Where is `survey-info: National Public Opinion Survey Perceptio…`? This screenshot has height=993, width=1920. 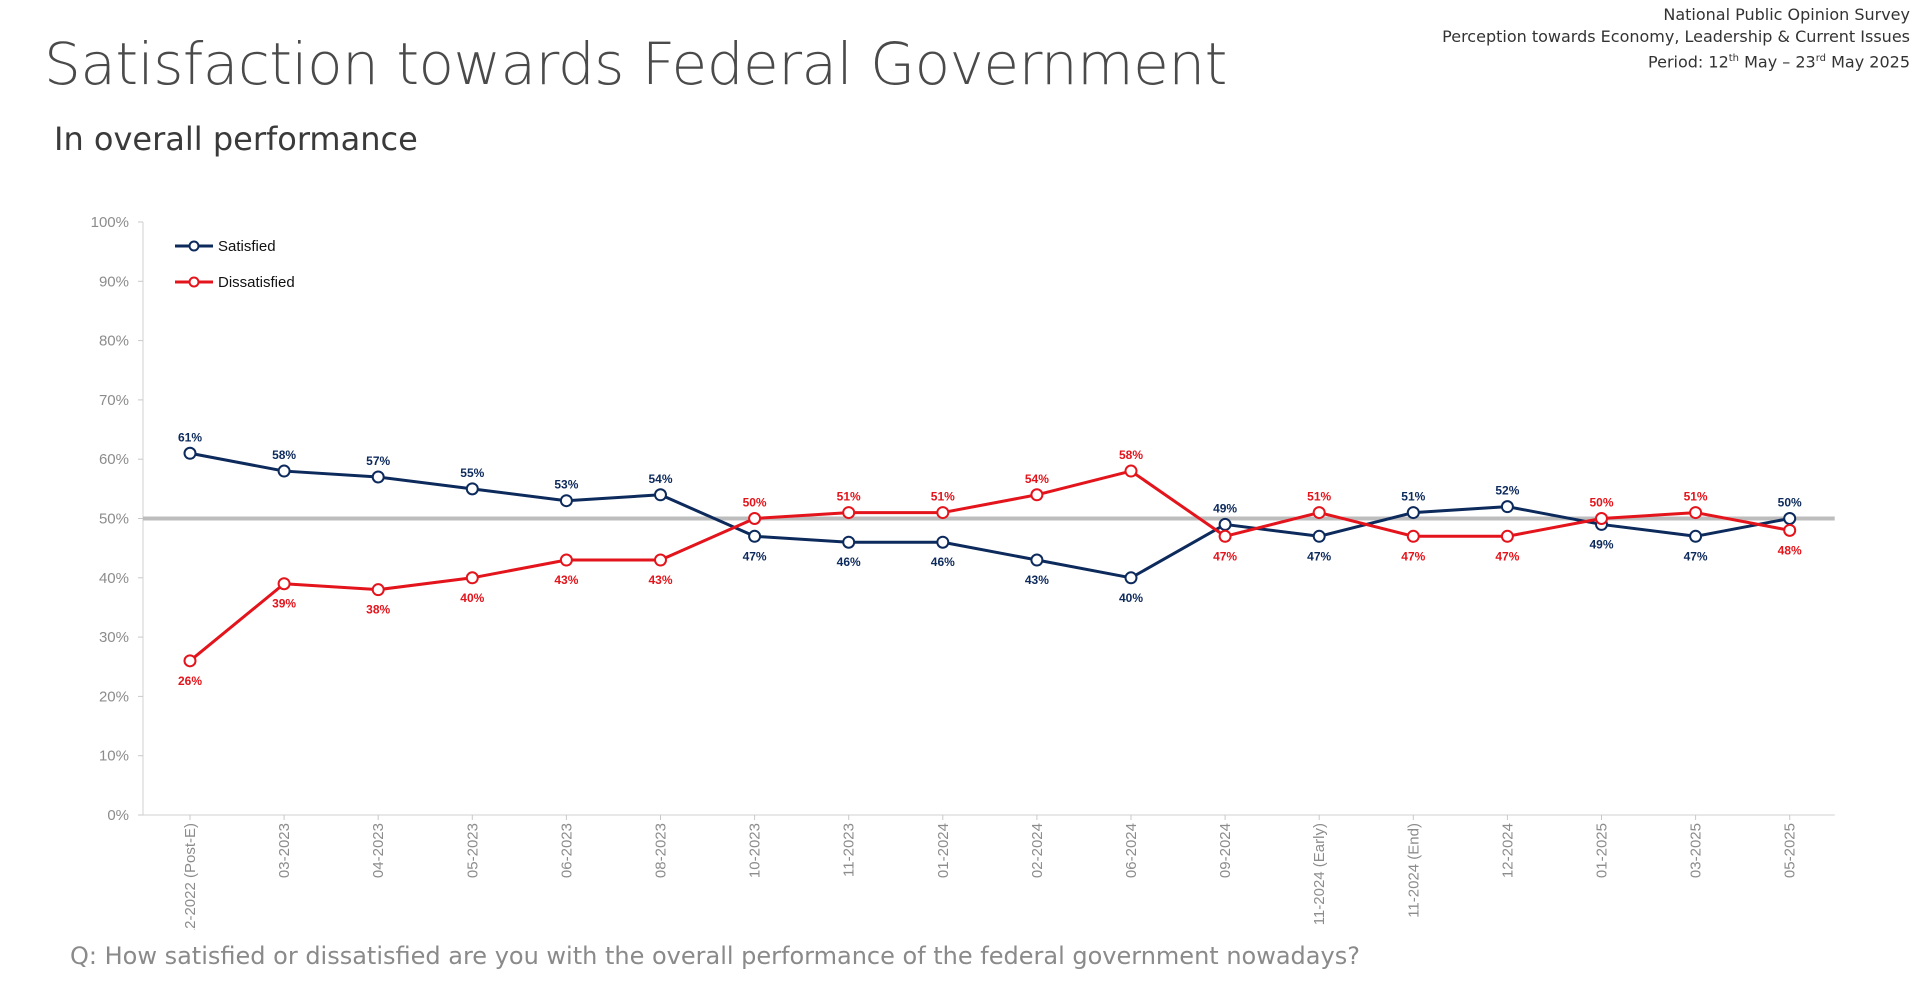 survey-info: National Public Opinion Survey Perceptio… is located at coordinates (1676, 38).